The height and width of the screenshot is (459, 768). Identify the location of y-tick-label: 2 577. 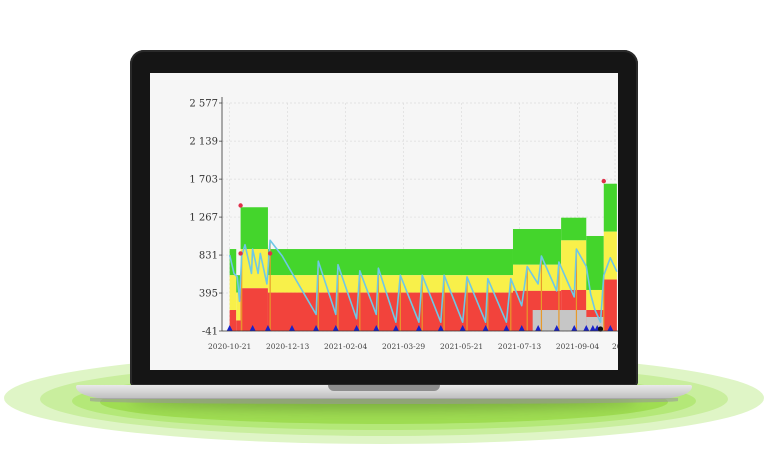
(203, 104).